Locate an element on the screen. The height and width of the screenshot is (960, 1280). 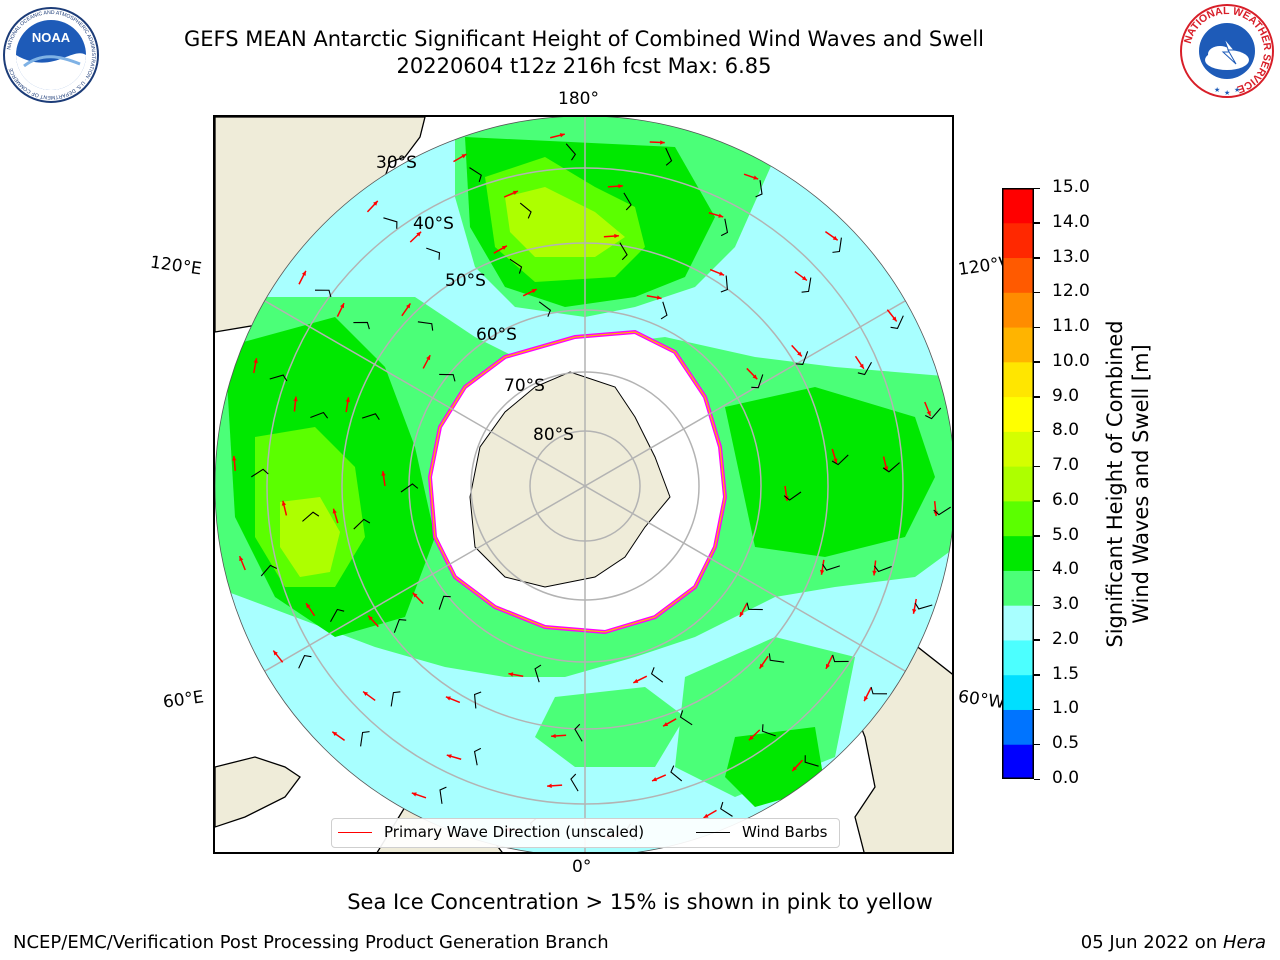
lat-label-60s: 60°S is located at coordinates (496, 335).